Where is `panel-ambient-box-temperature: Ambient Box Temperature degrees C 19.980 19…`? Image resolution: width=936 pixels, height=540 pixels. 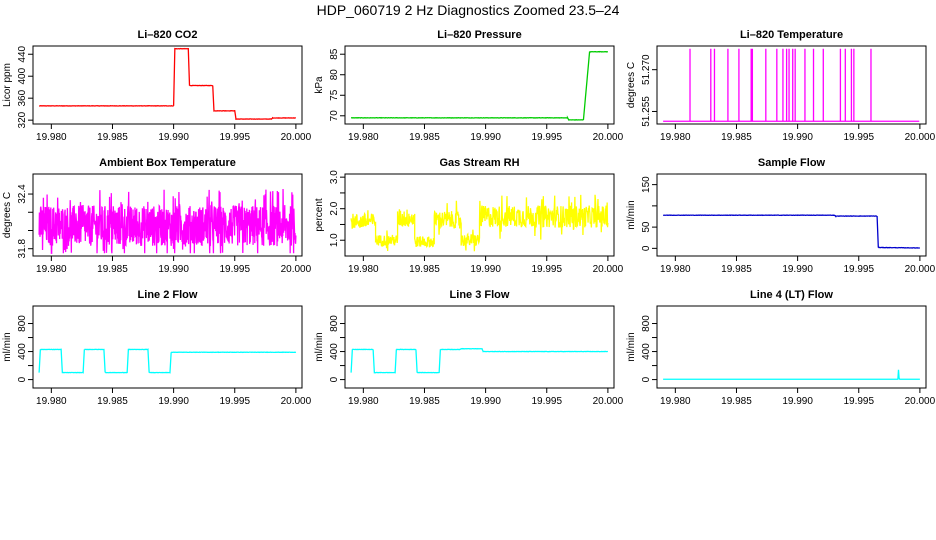
panel-ambient-box-temperature: Ambient Box Temperature degrees C 19.980 19… is located at coordinates (156, 220).